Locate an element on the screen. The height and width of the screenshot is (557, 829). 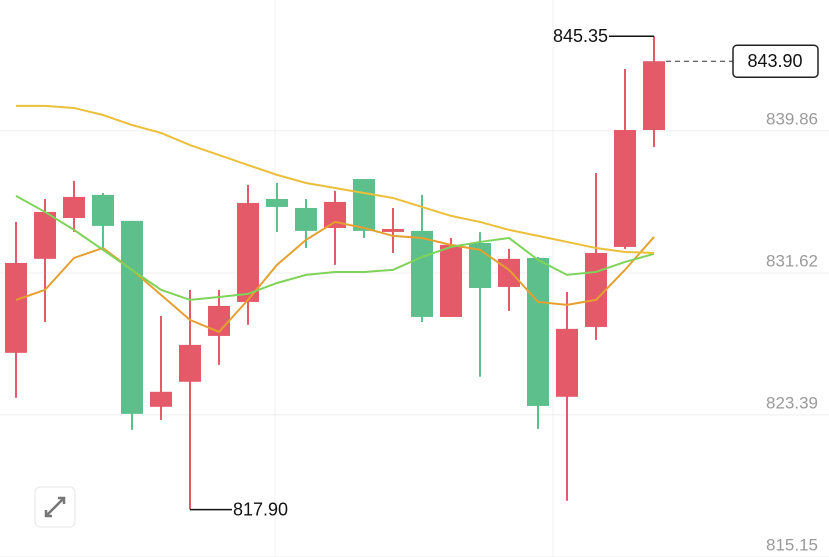
y-tick-label: 831.62 is located at coordinates (792, 260).